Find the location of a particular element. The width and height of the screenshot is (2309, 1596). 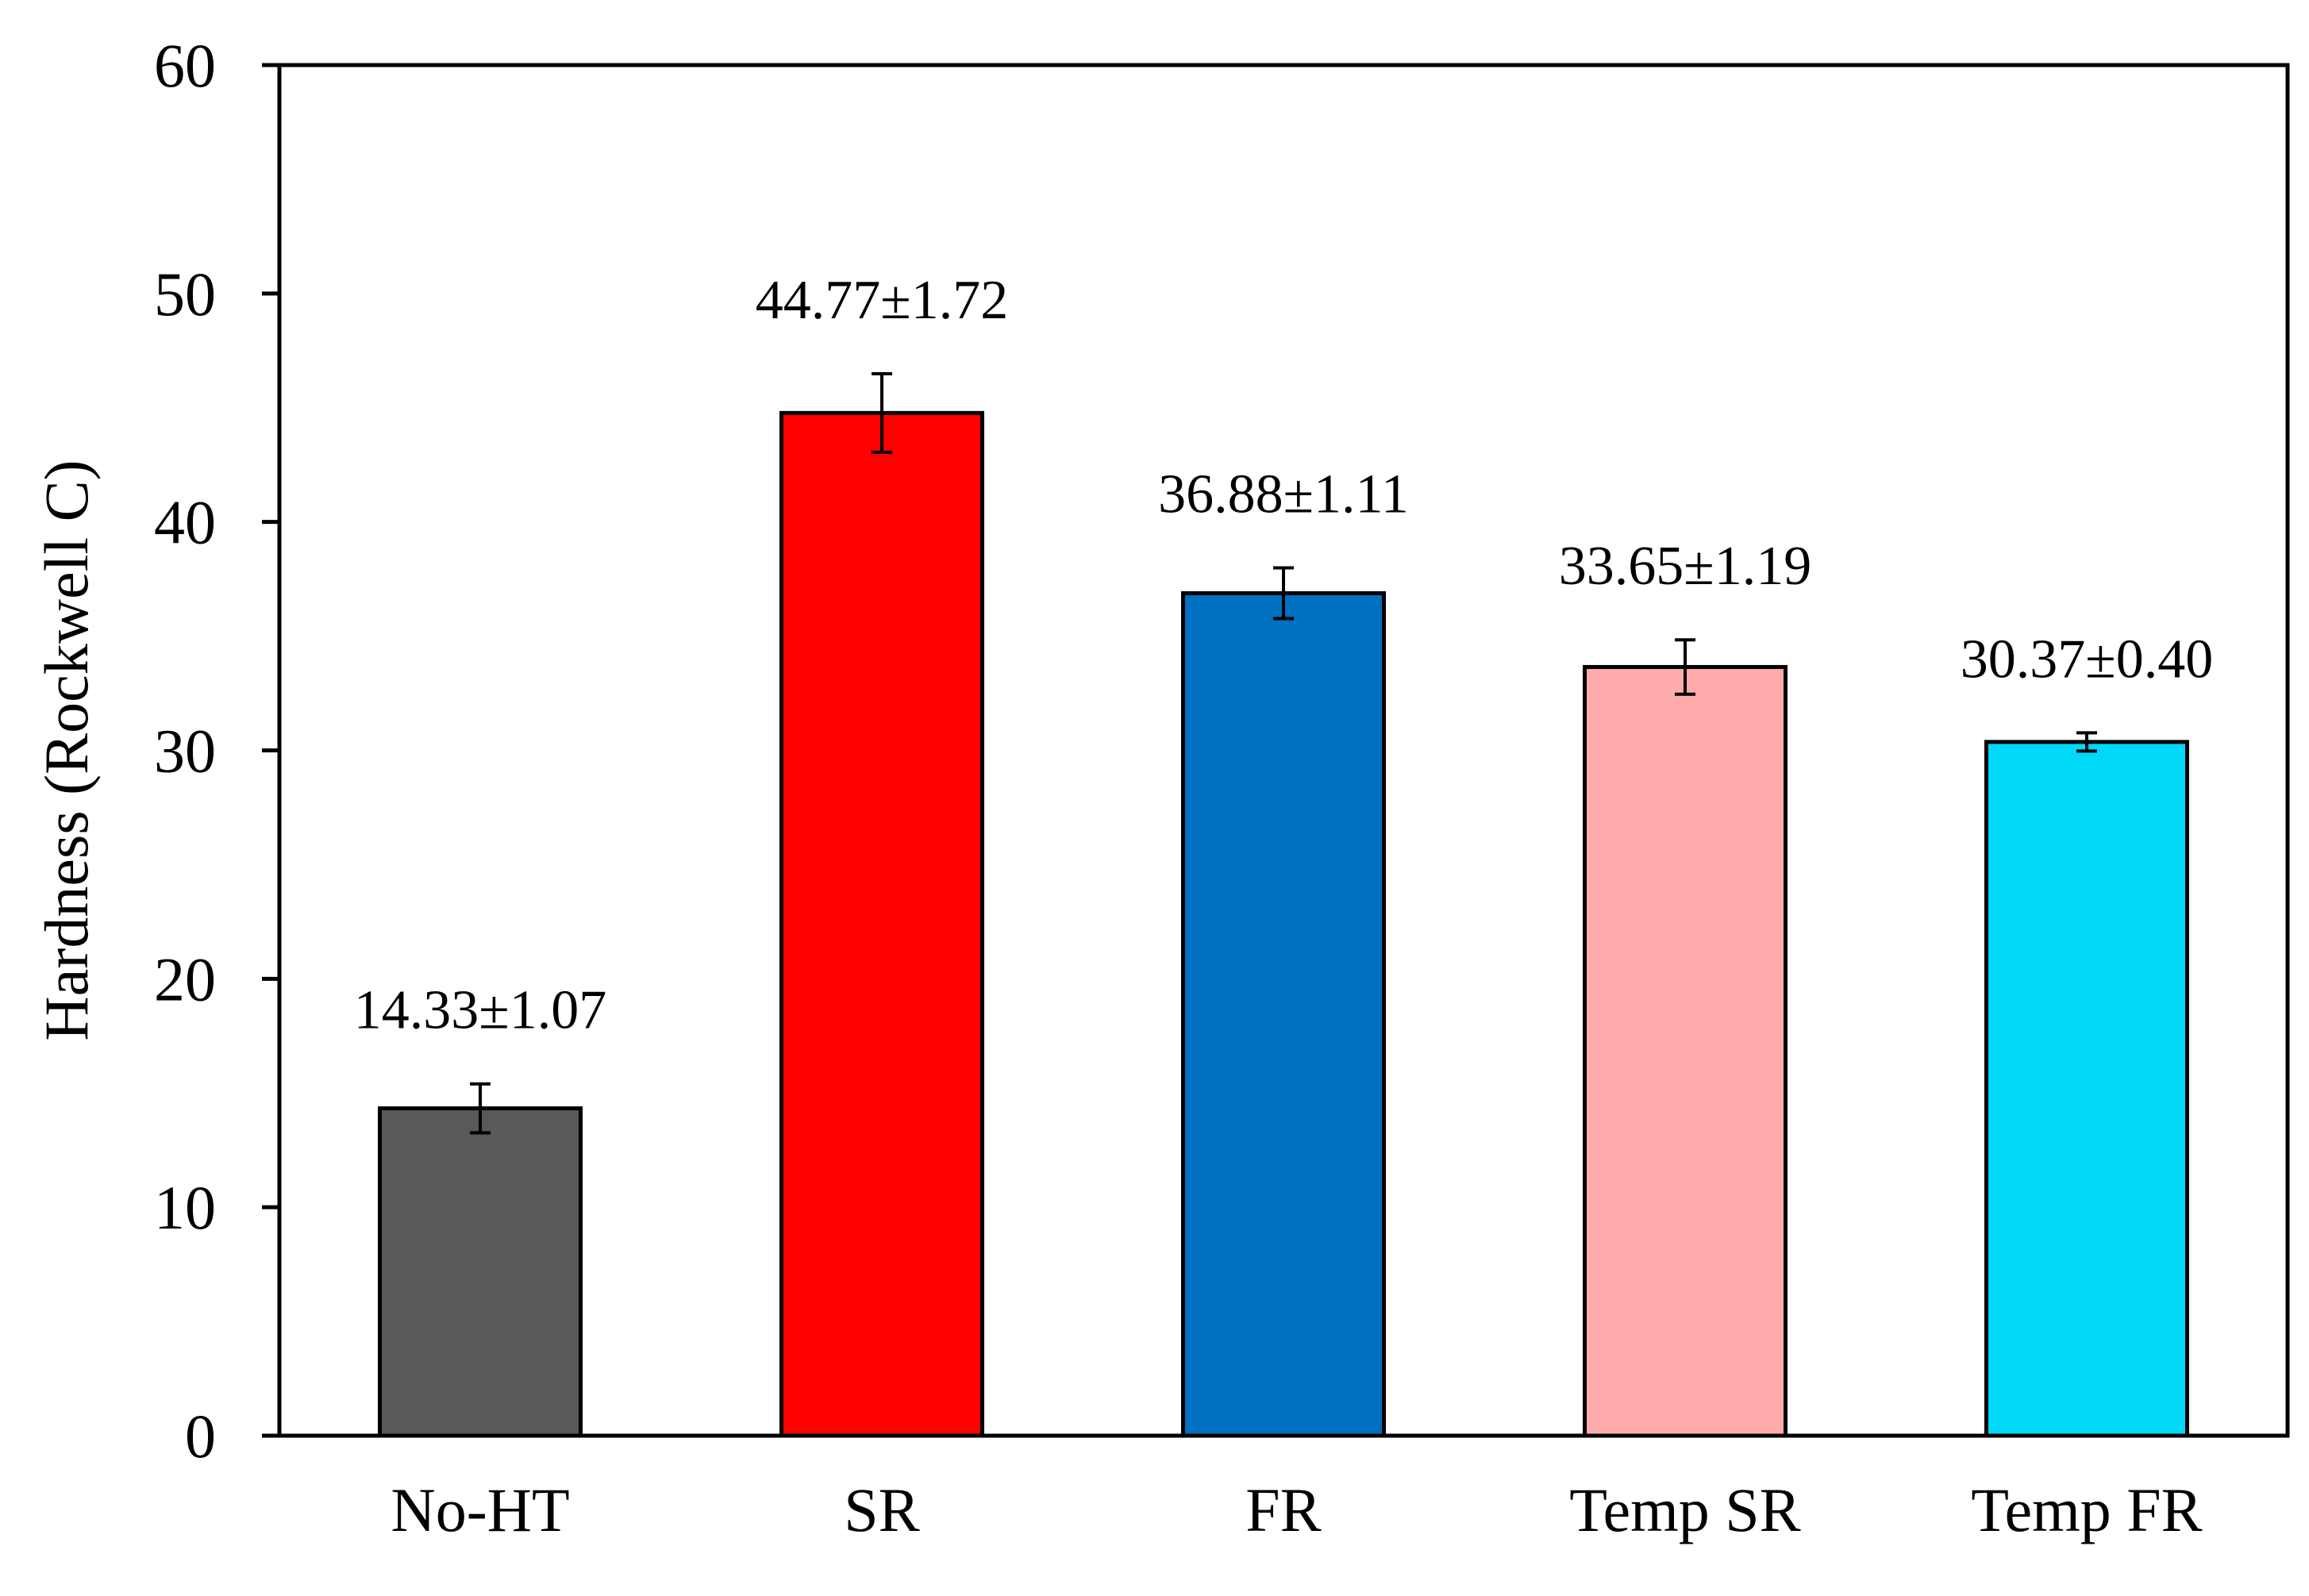

y-tick-label: 50 is located at coordinates (185, 294).